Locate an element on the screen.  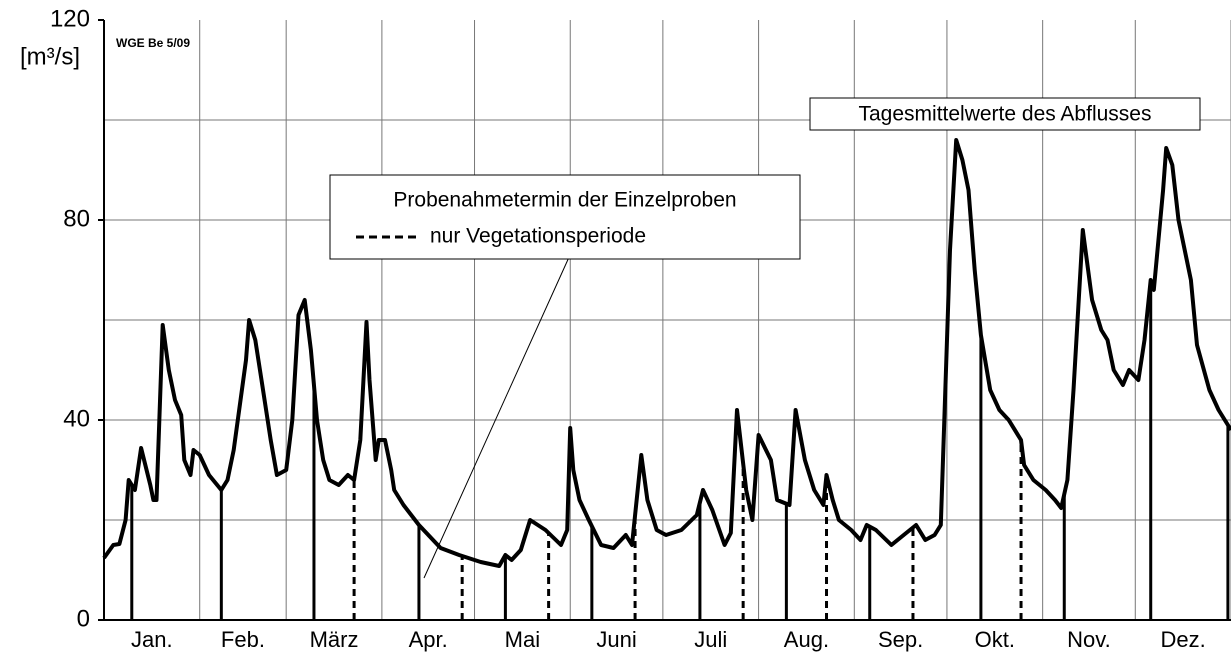
x-tick-label: Juli is located at coordinates (710, 639).